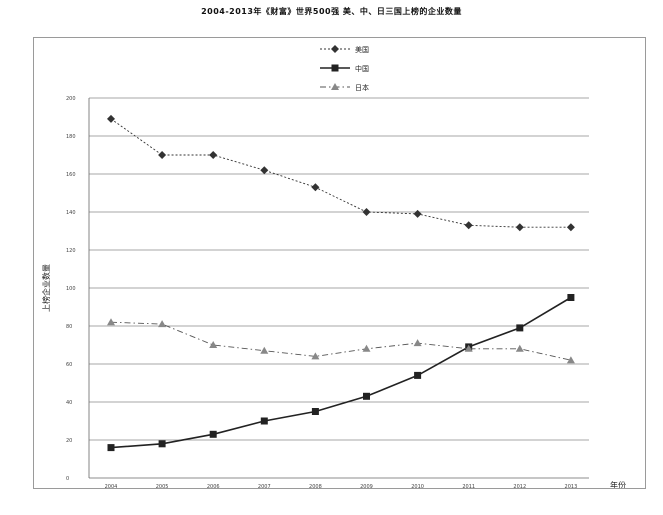 This screenshot has height=515, width=663. I want to click on x-tick-label: 2010, so click(417, 486).